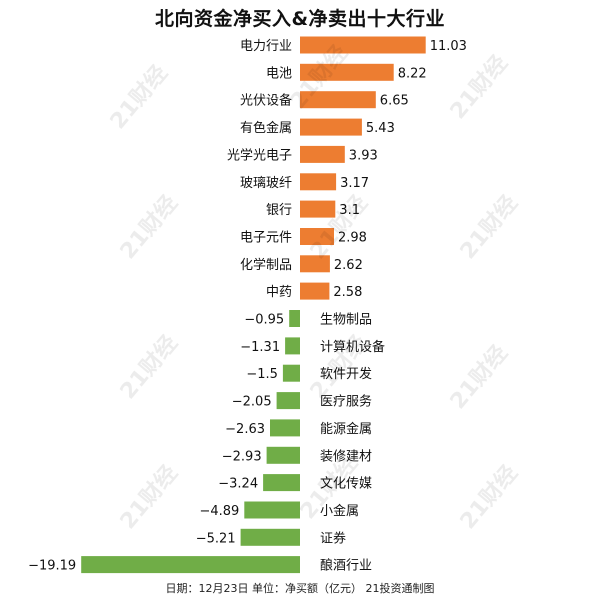 The image size is (600, 600). Describe the element at coordinates (363, 45) in the screenshot. I see `bar-电力行业` at that location.